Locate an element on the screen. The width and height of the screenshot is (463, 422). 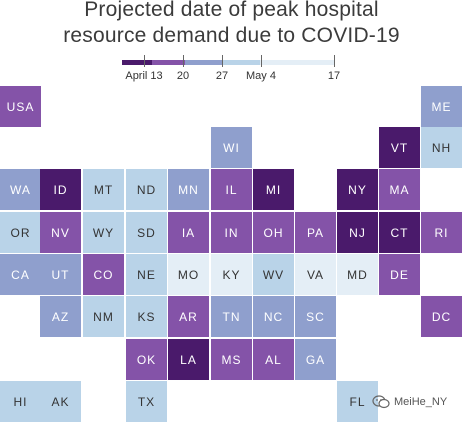
state-tile-nm: NM is located at coordinates (103, 316).